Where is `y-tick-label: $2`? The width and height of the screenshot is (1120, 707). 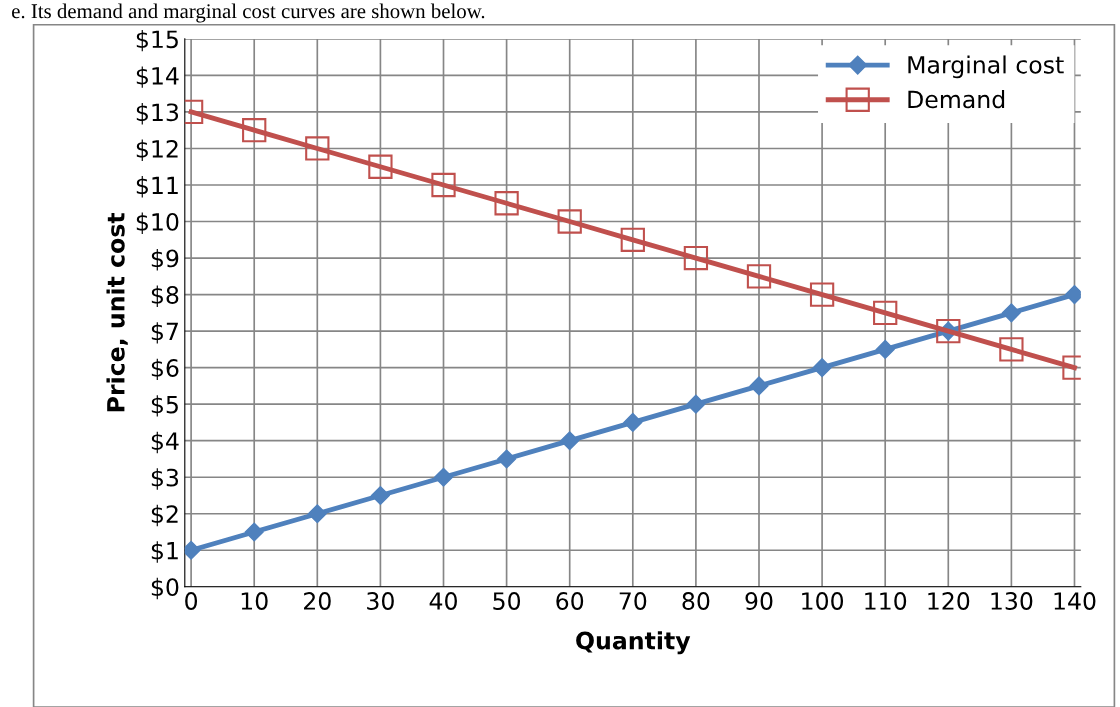 y-tick-label: $2 is located at coordinates (164, 515).